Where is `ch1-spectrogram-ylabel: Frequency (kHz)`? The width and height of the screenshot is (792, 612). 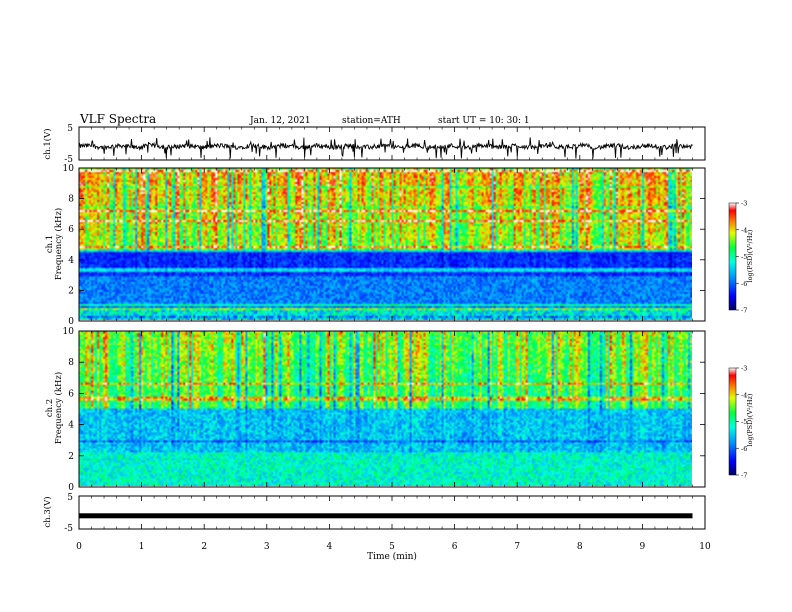 ch1-spectrogram-ylabel: Frequency (kHz) is located at coordinates (58, 244).